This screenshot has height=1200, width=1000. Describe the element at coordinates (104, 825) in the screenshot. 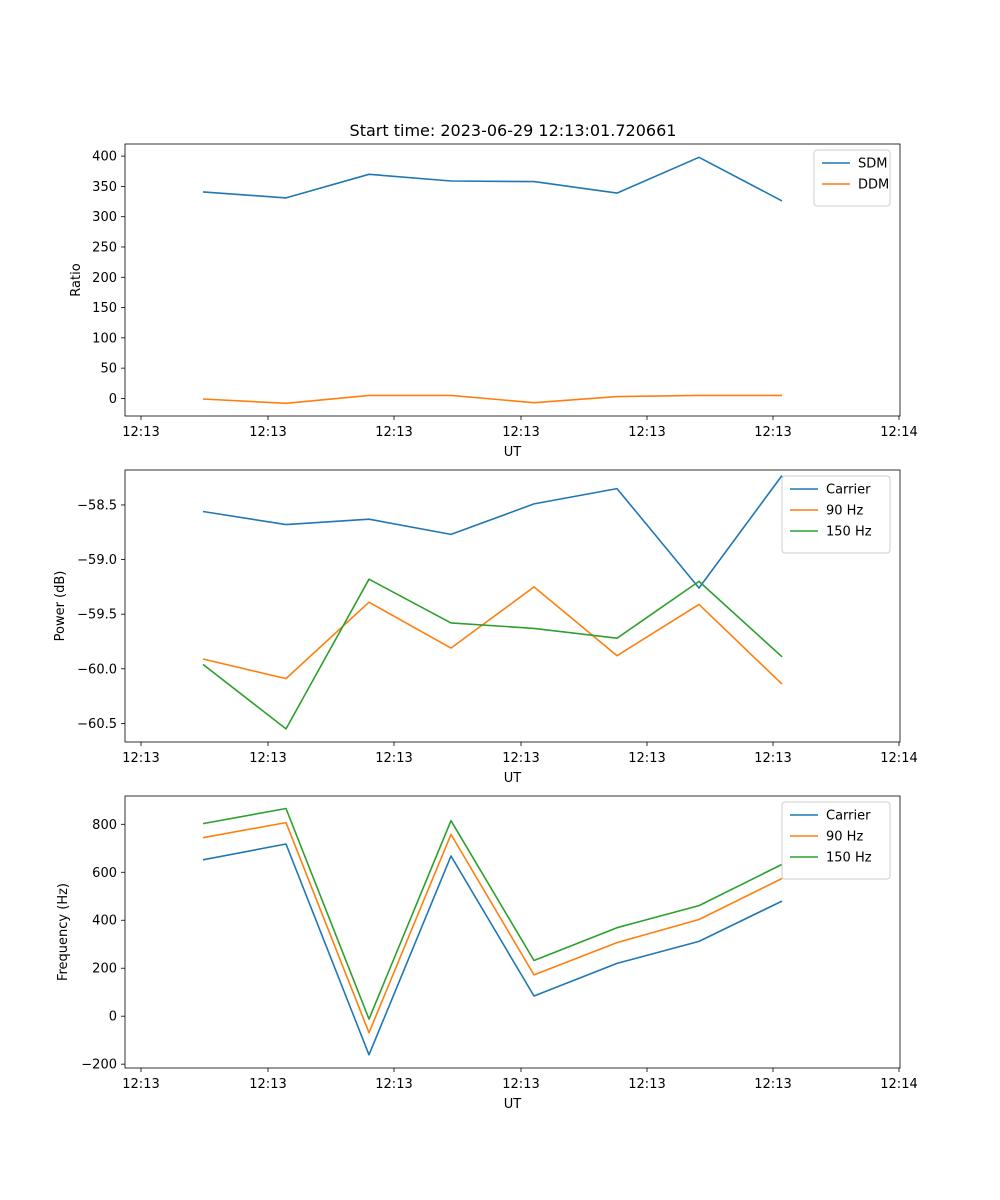

I see `y-tick-label: 800` at that location.